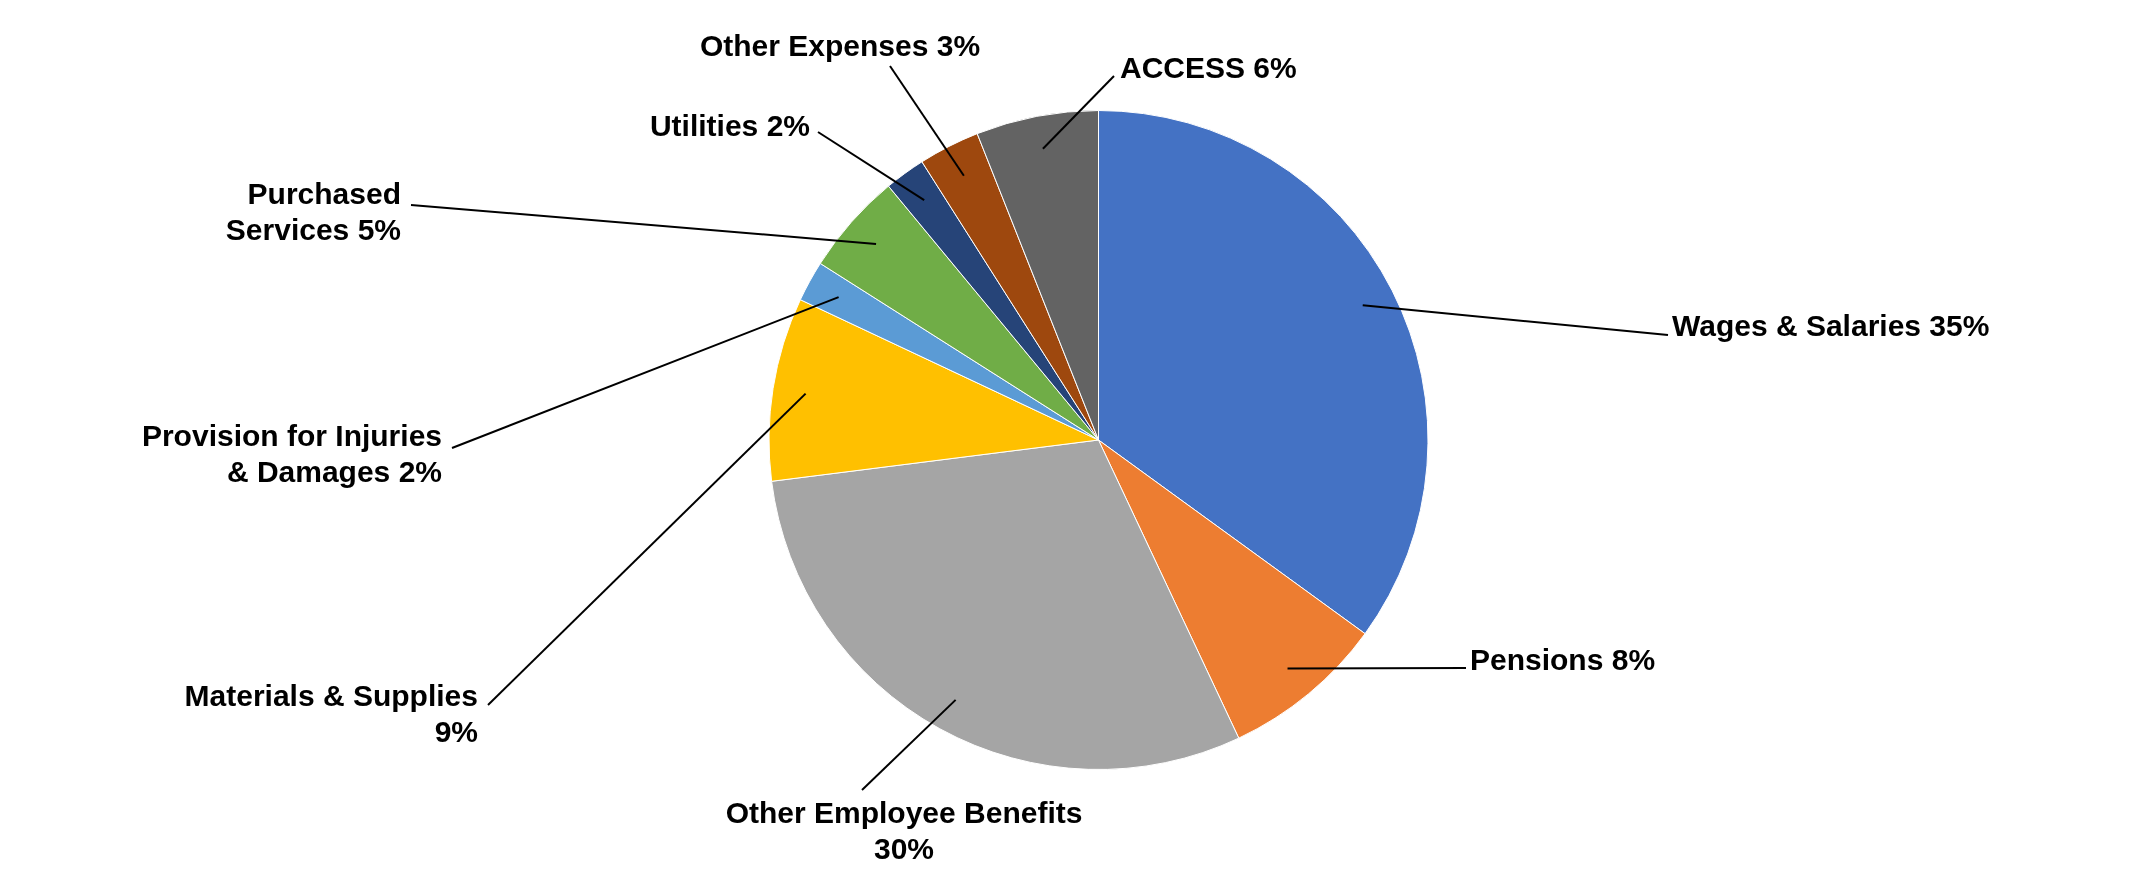 The width and height of the screenshot is (2131, 888). I want to click on slice-label: ACCESS 6%, so click(1208, 68).